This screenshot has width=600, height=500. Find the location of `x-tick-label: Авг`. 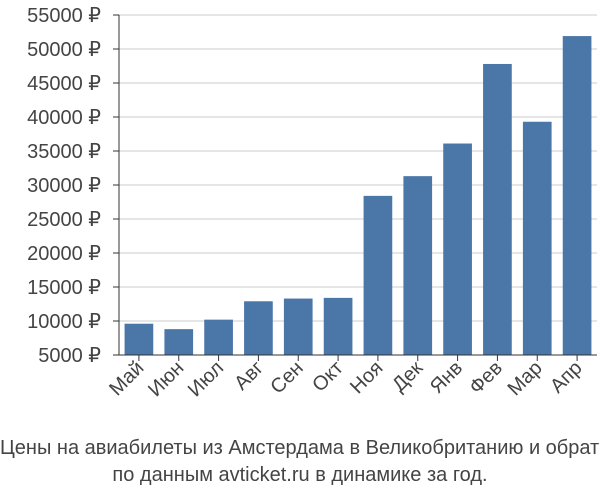

x-tick-label: Авг is located at coordinates (249, 376).